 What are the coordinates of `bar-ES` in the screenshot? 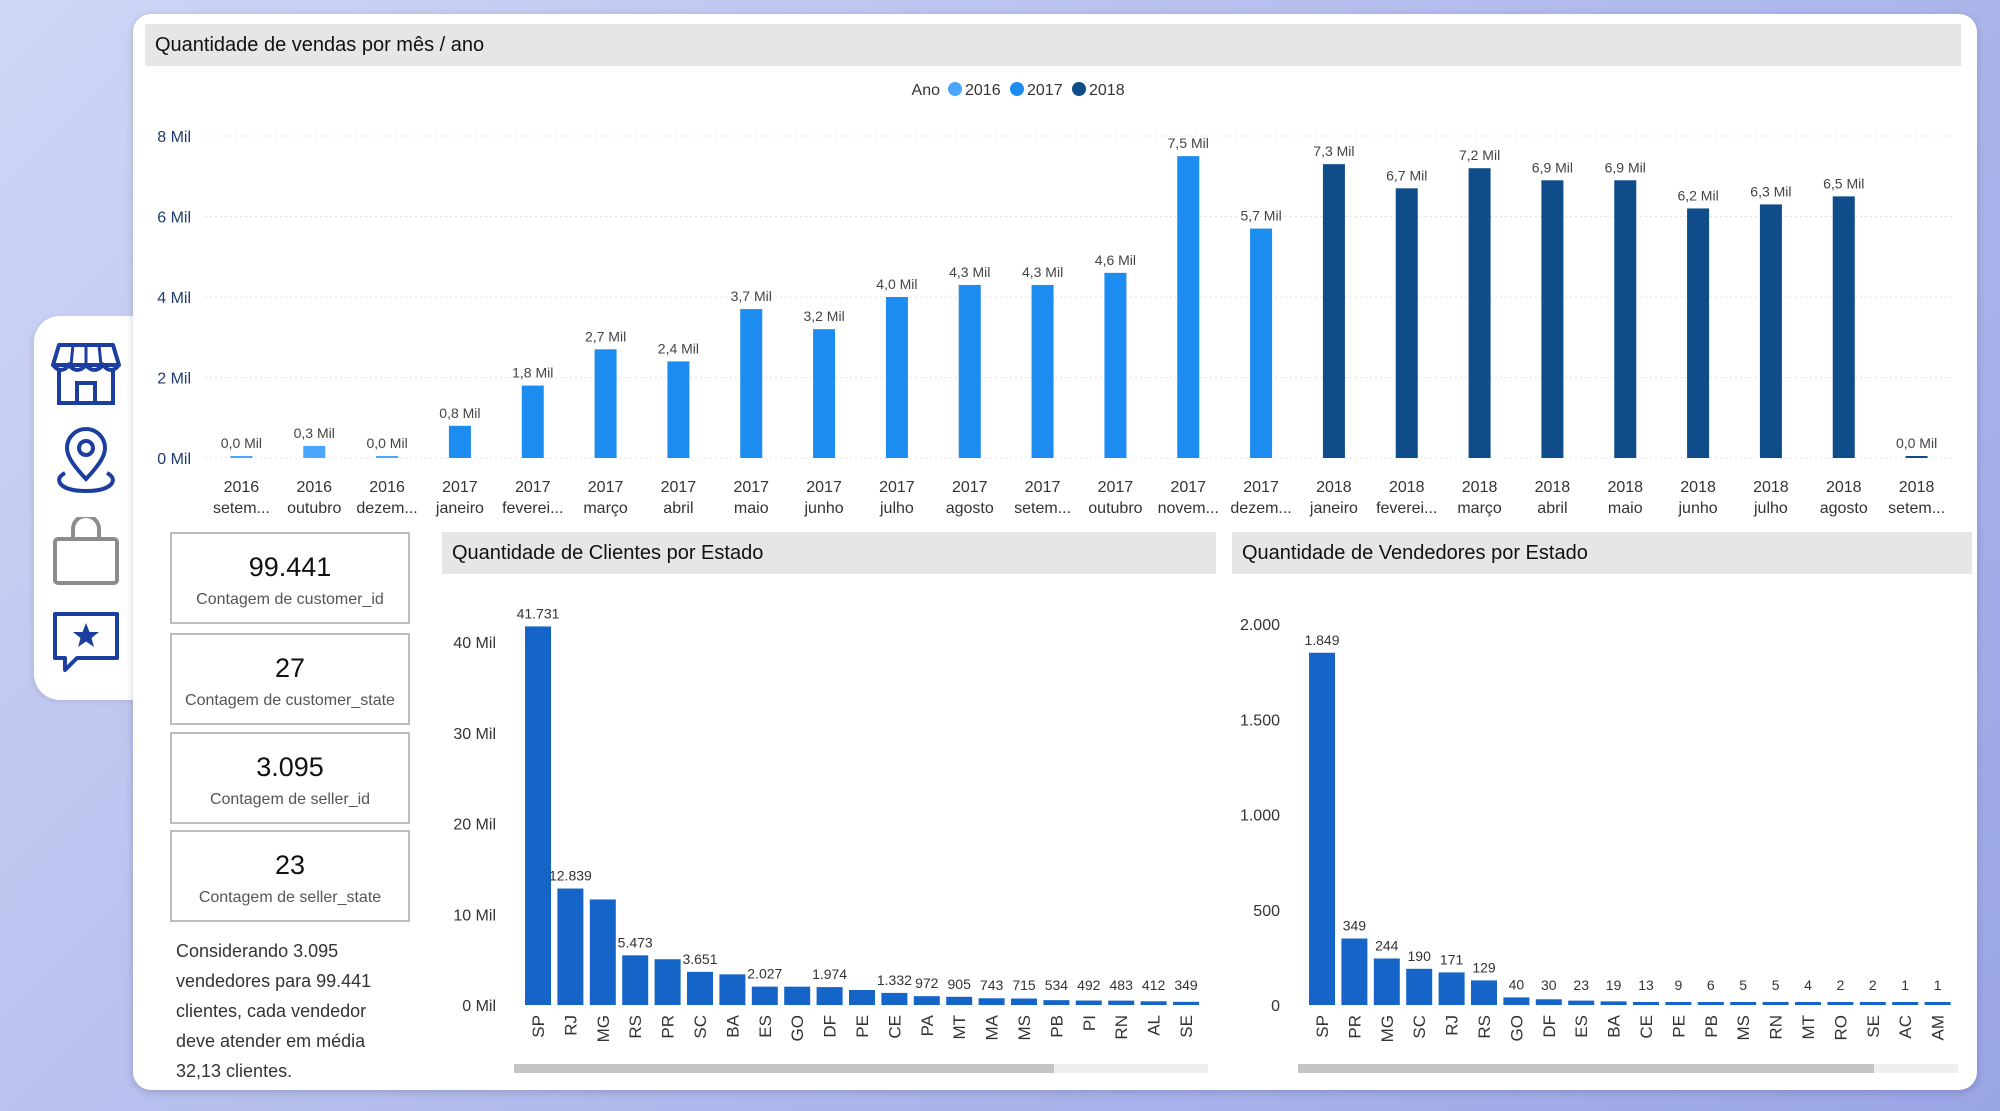 It's located at (1581, 1002).